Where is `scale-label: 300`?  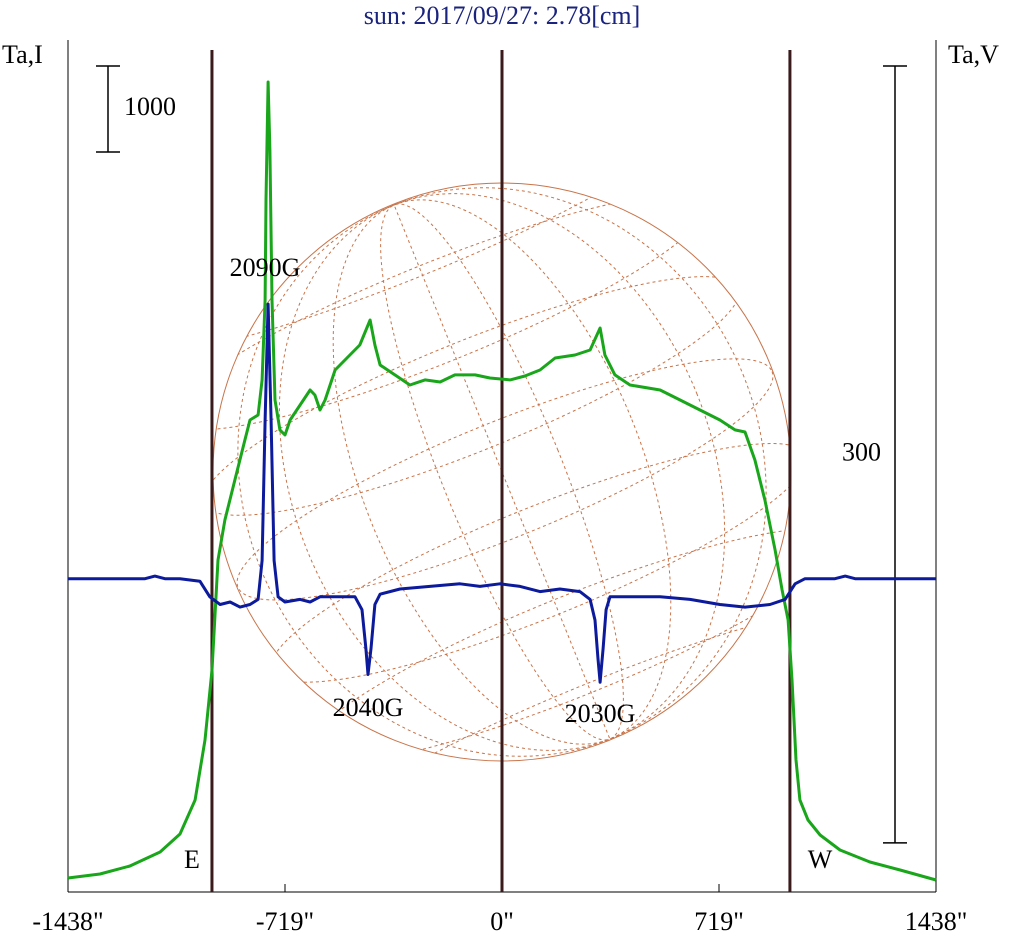
scale-label: 300 is located at coordinates (861, 451).